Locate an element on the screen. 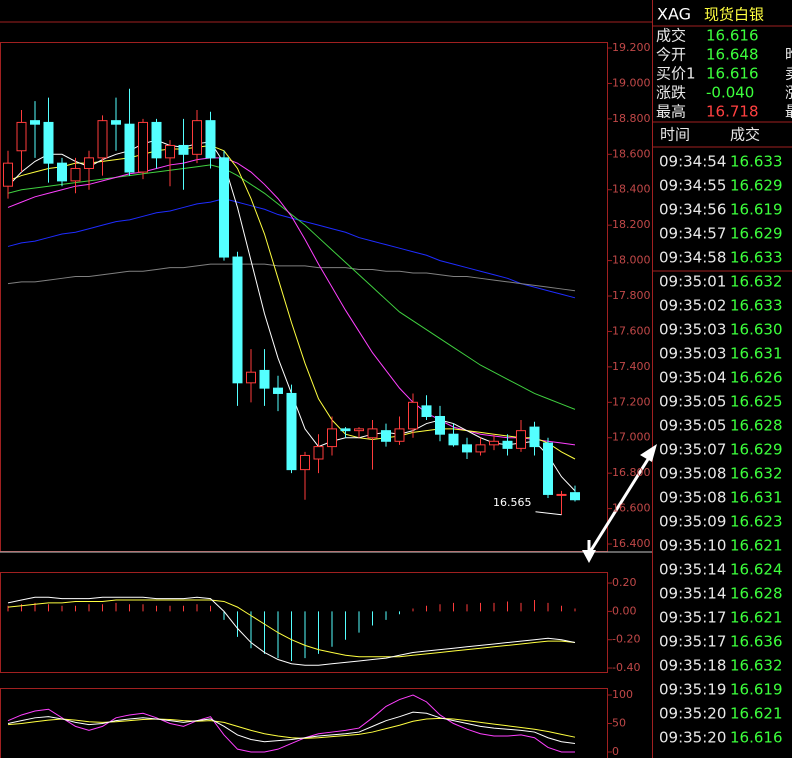 The image size is (792, 758). y-tick-label: 17.200 is located at coordinates (631, 401).